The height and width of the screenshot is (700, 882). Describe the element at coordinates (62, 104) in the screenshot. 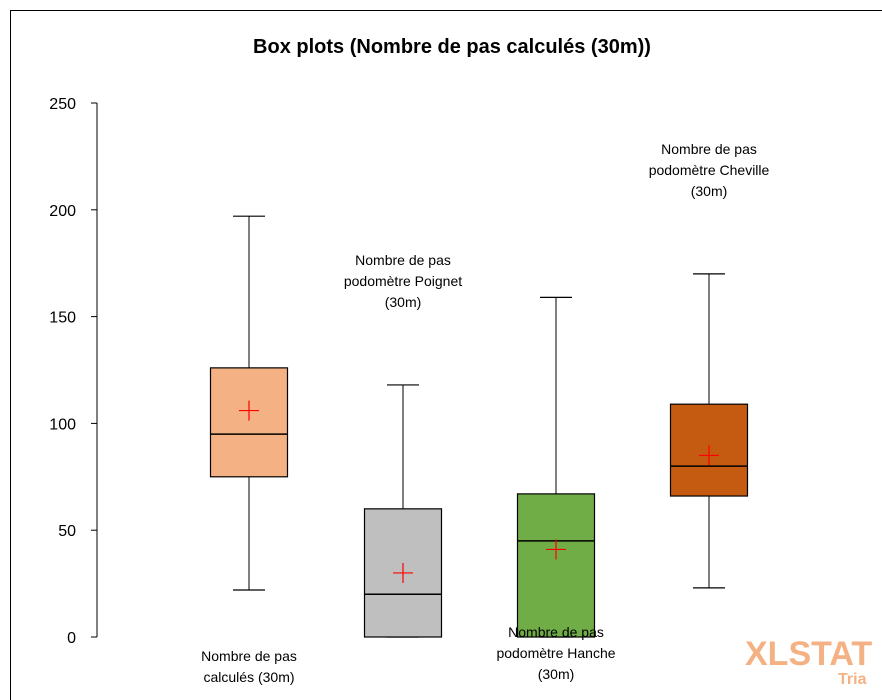

I see `y-tick-label: 250` at that location.